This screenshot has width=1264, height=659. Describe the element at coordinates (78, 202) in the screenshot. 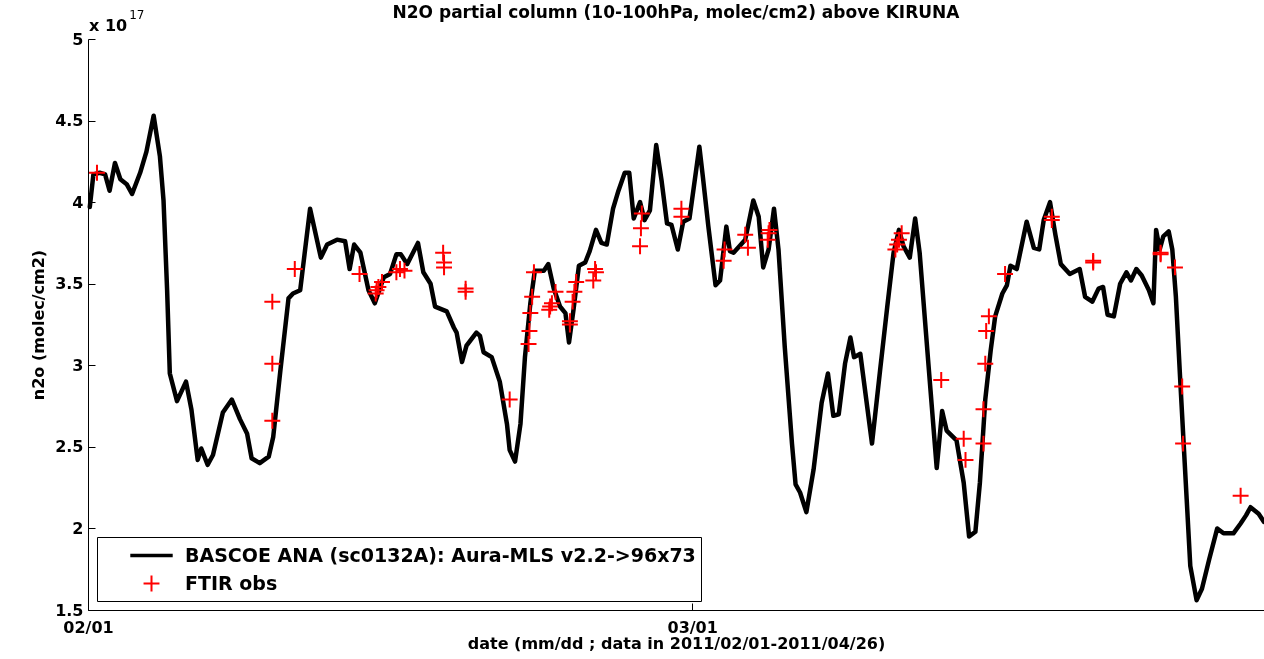

I see `y-tick-label: 4` at that location.